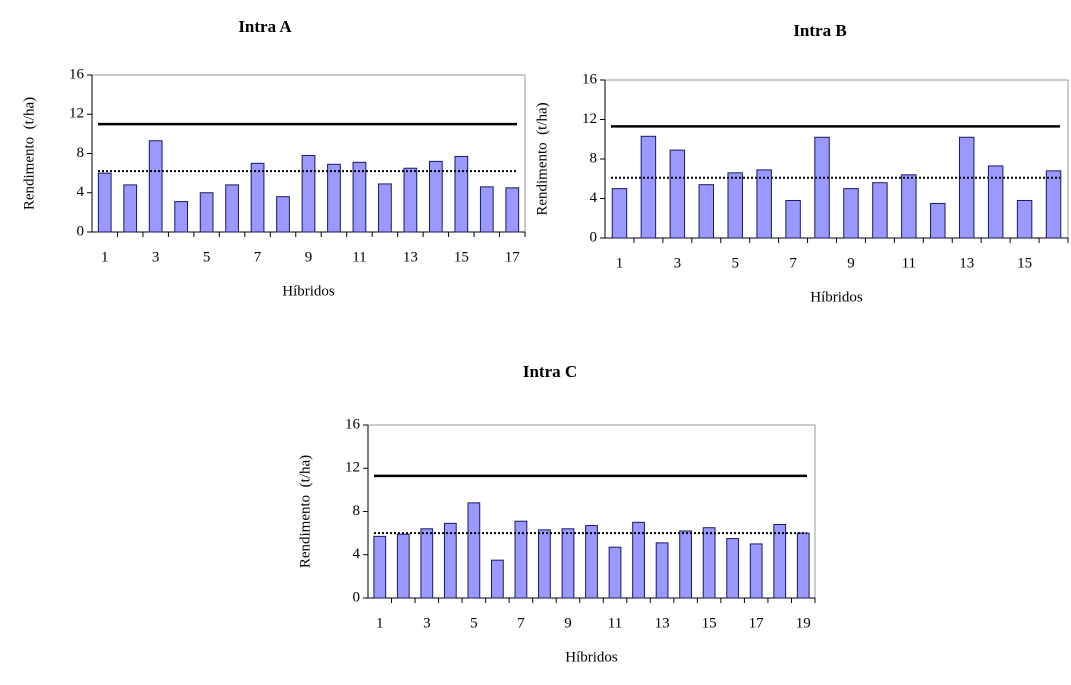 The width and height of the screenshot is (1071, 685). I want to click on chart-title: Intra C, so click(550, 371).